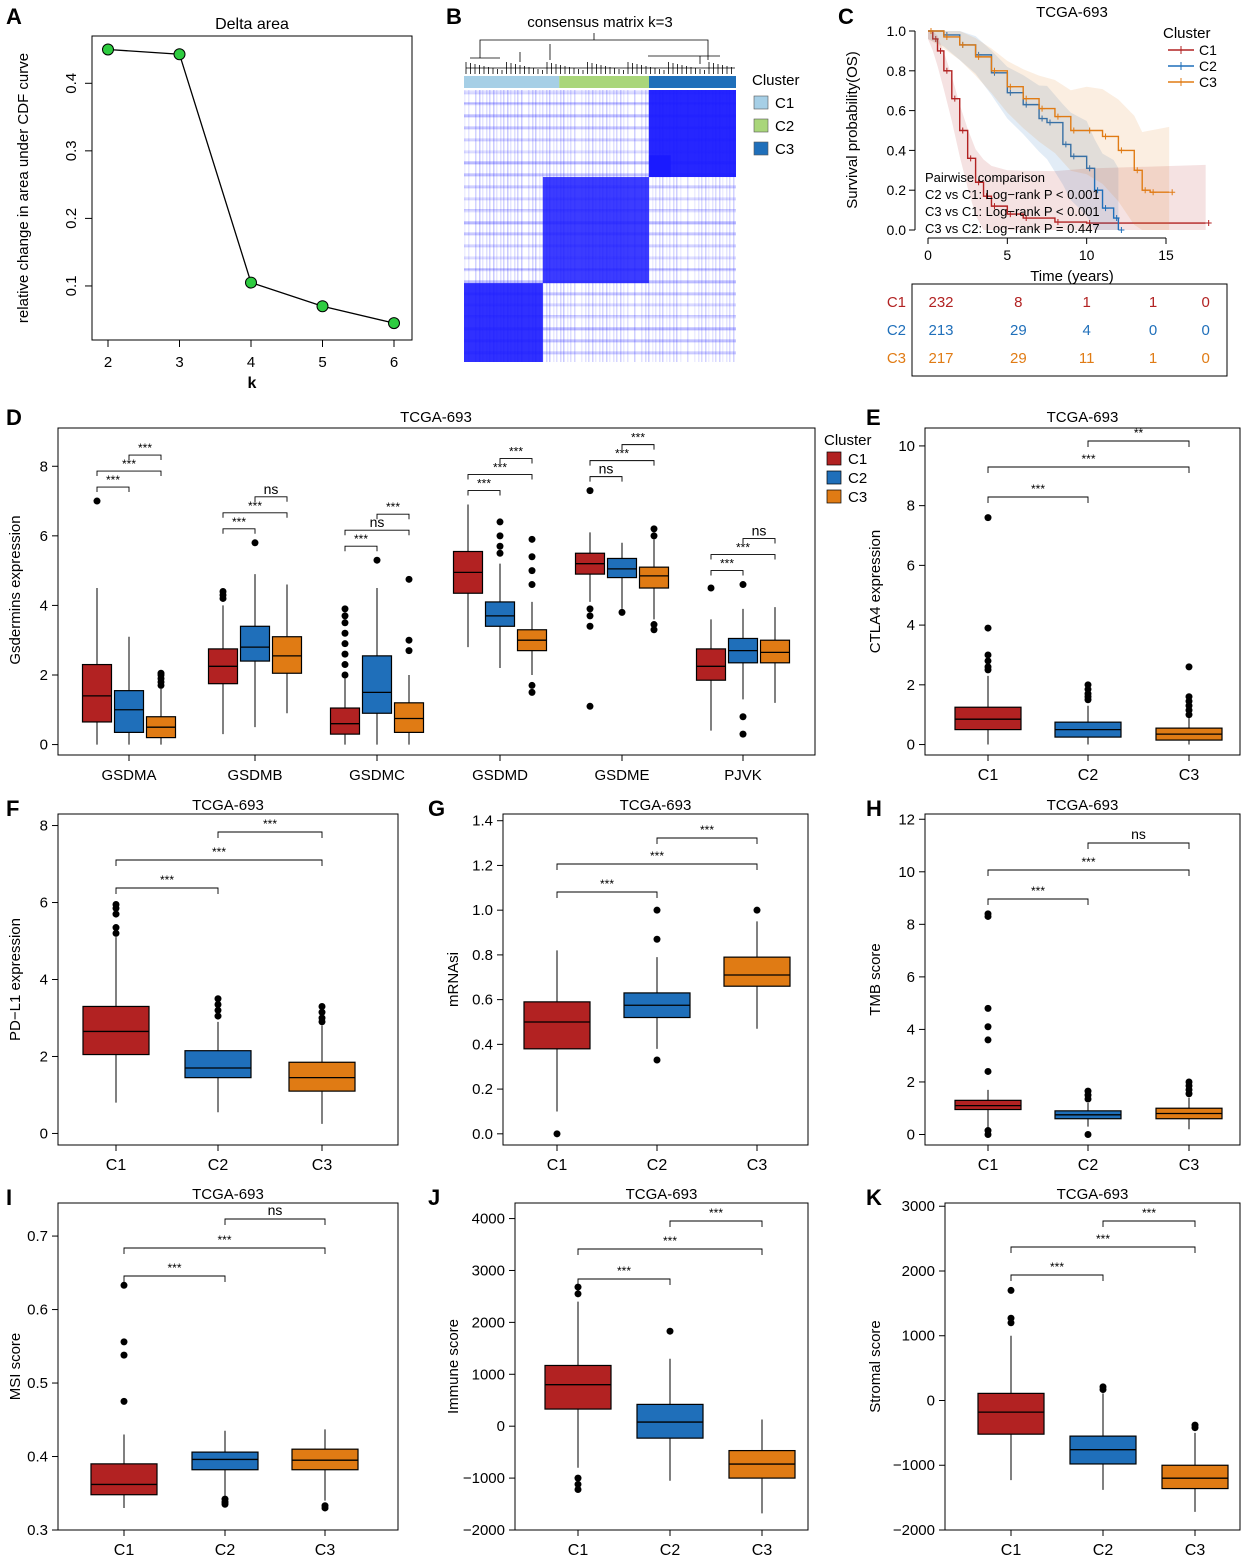 The image size is (1250, 1556). I want to click on group-gsdmc, so click(377, 650).